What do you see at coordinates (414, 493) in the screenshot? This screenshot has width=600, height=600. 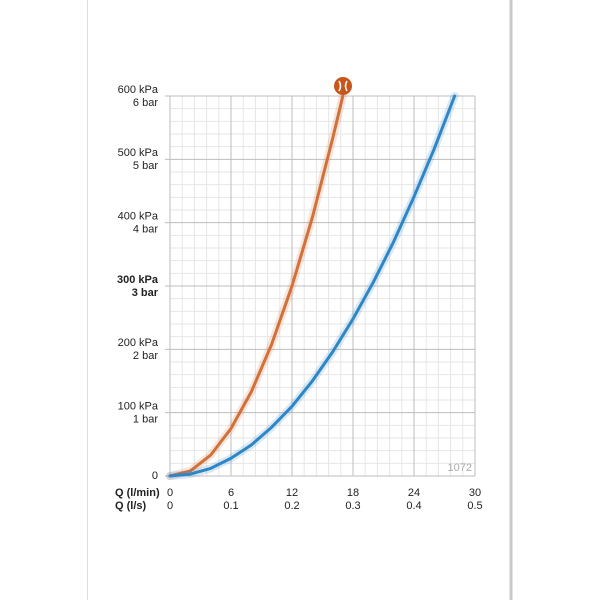 I see `x-tick-label: 24` at bounding box center [414, 493].